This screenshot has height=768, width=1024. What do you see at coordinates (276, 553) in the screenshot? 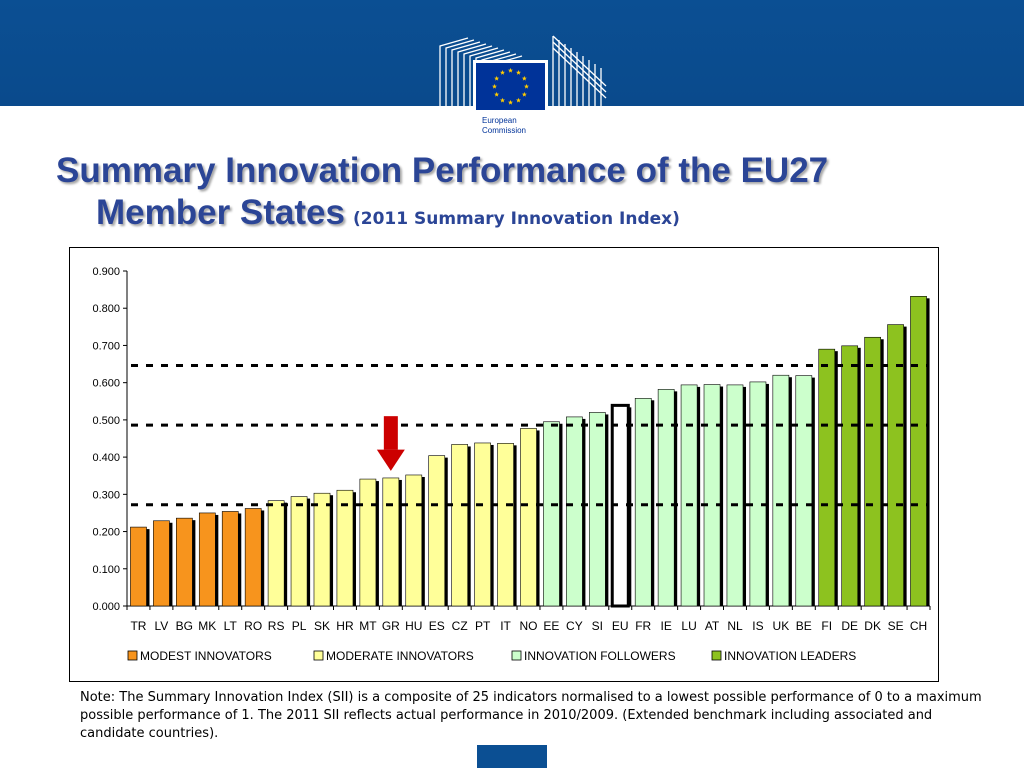
I see `bar-rs` at bounding box center [276, 553].